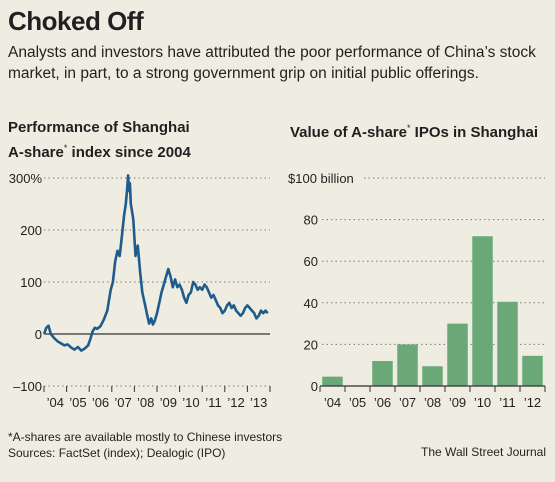 This screenshot has height=482, width=555. I want to click on line-x-tick-label: ’06, so click(100, 402).